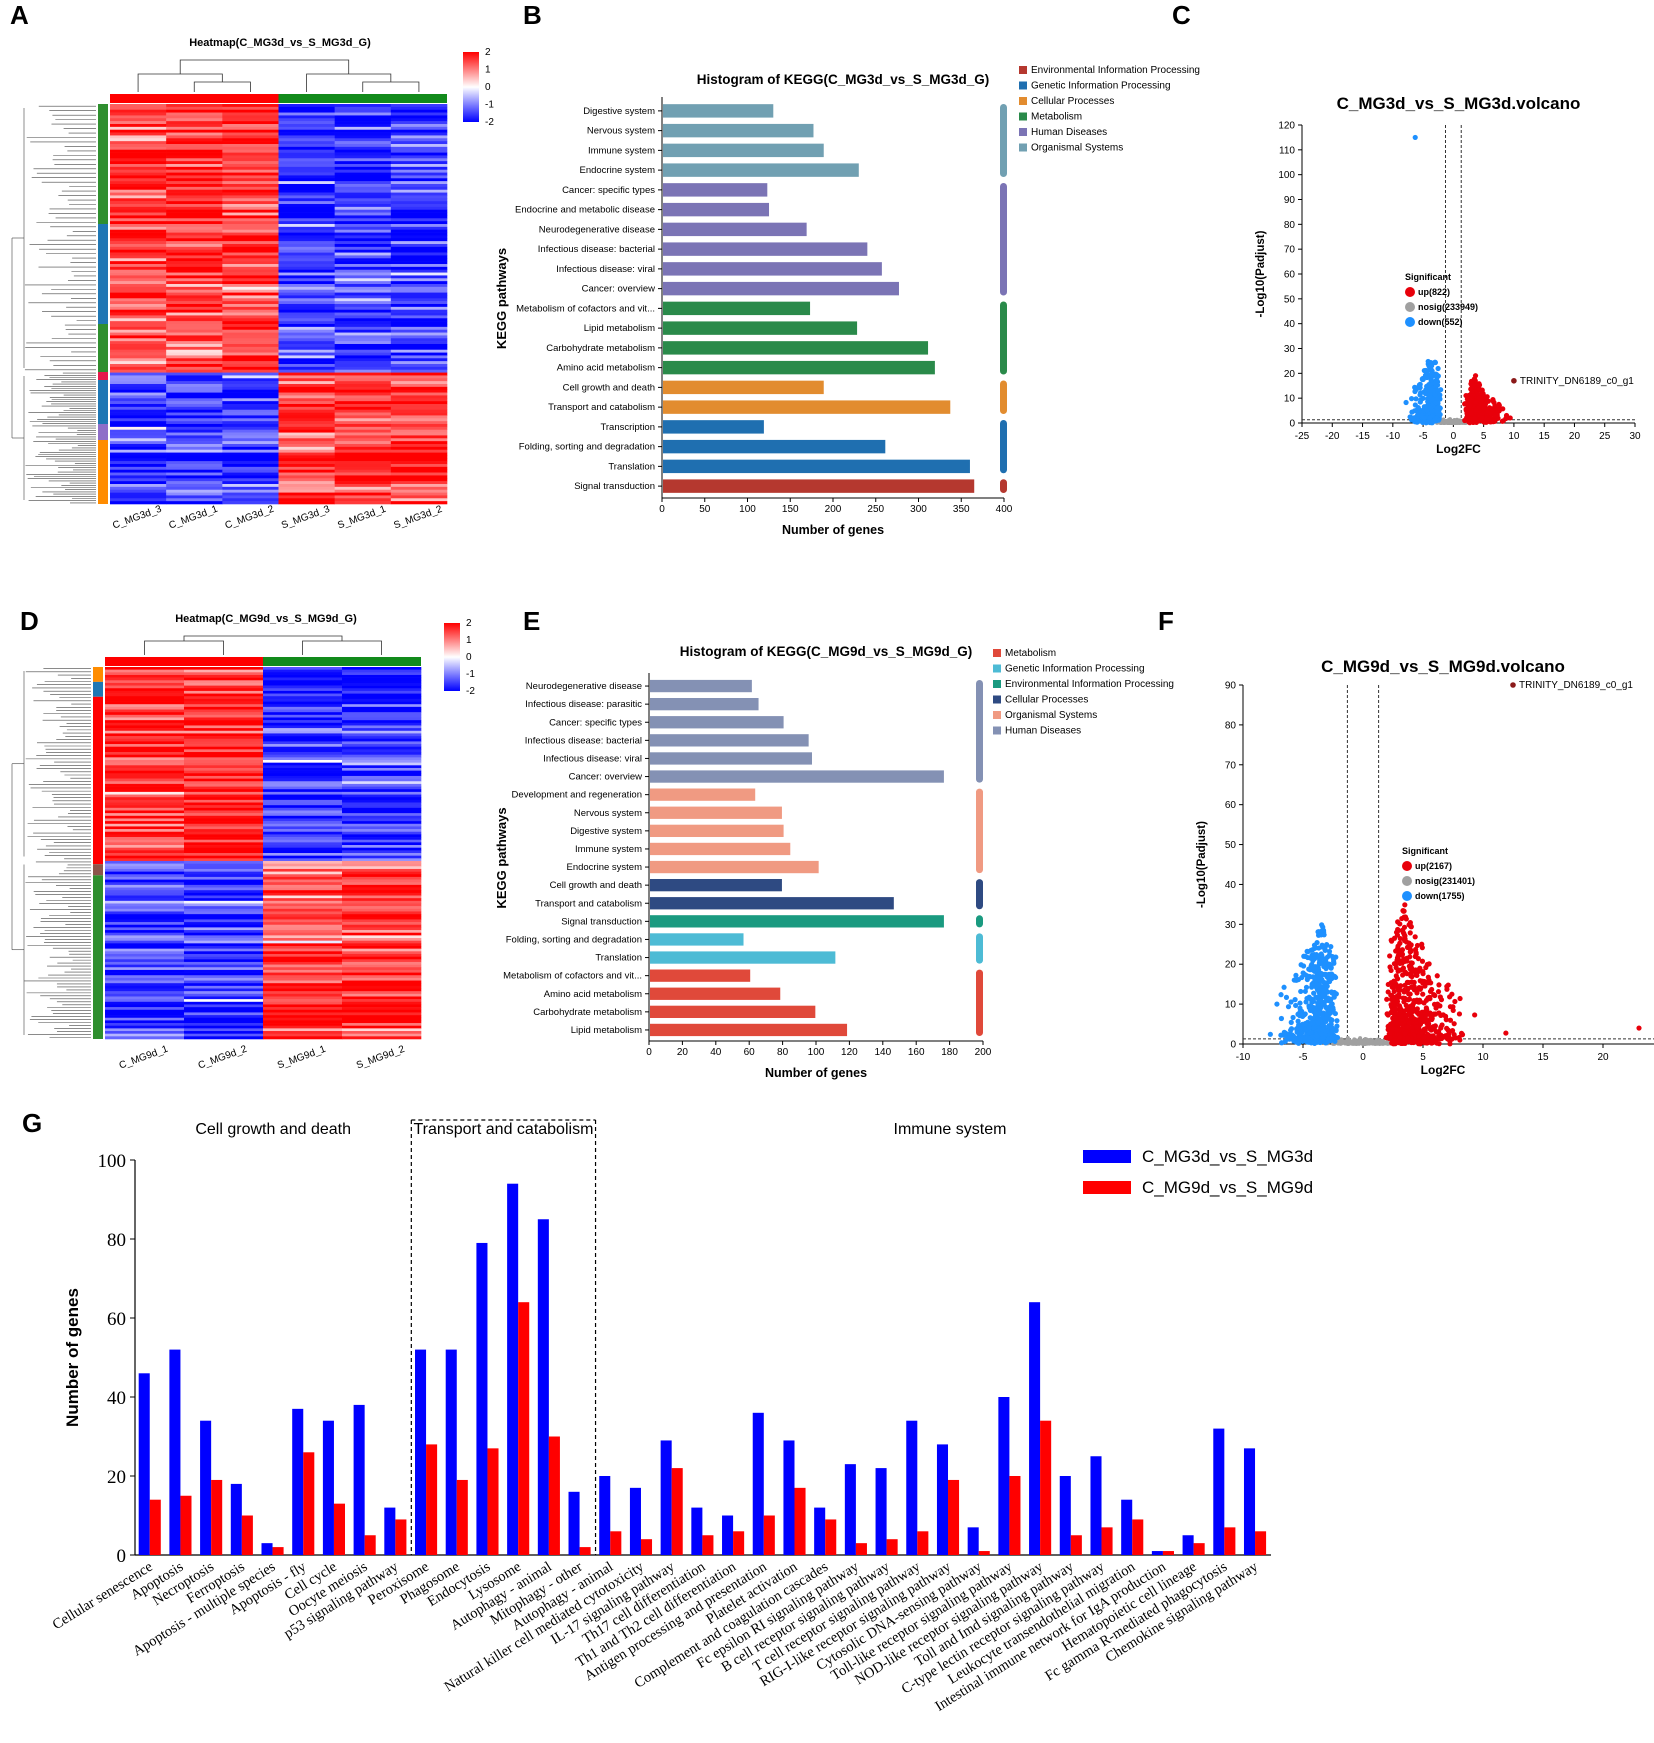 The height and width of the screenshot is (1743, 1654). I want to click on x-tick-label: 160, so click(916, 1052).